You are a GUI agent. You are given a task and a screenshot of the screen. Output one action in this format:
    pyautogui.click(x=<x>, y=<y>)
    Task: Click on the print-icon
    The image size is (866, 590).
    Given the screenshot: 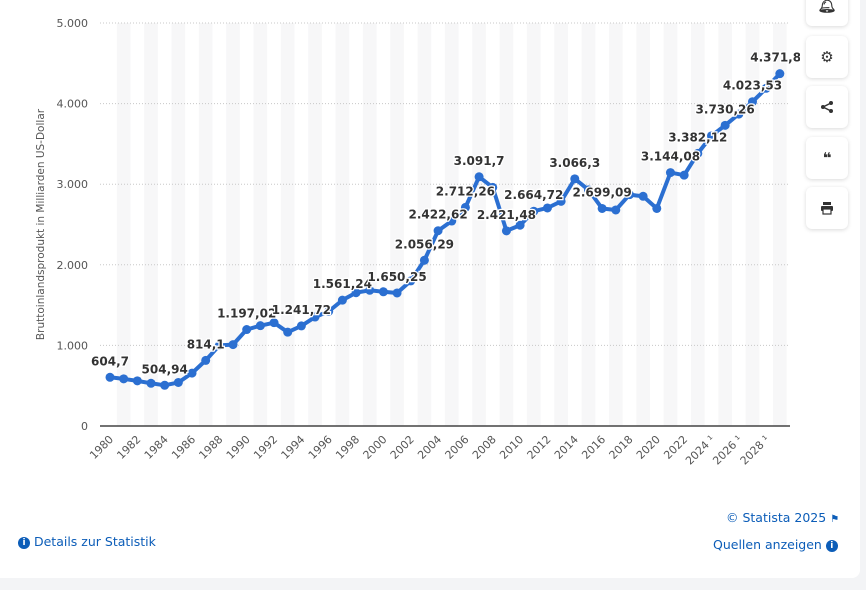 What is the action you would take?
    pyautogui.click(x=827, y=208)
    